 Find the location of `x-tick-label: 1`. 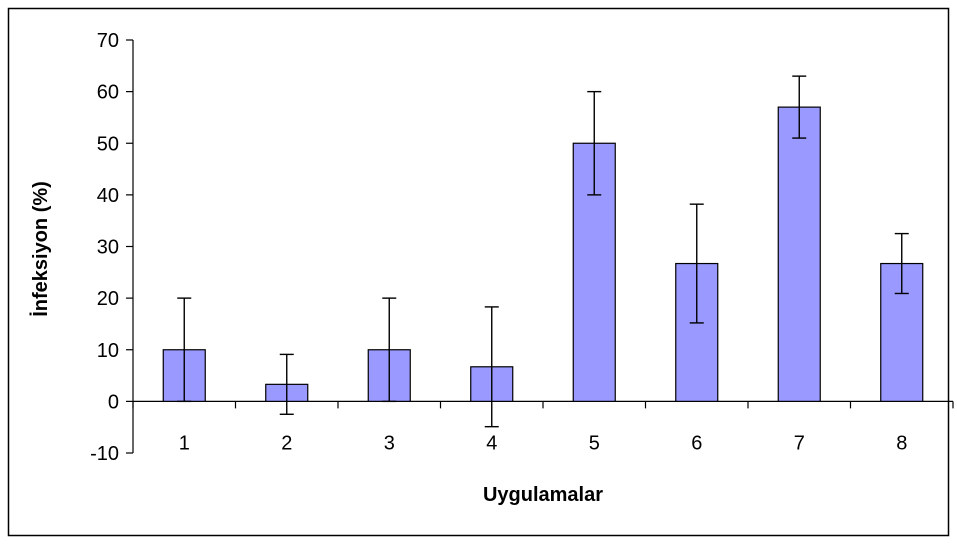

x-tick-label: 1 is located at coordinates (184, 443).